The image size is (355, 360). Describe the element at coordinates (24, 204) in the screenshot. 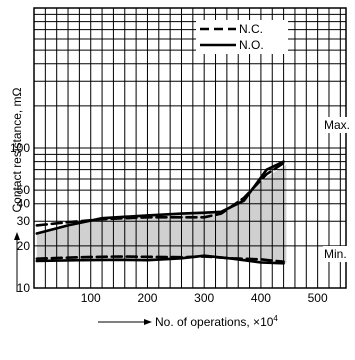

I see `y-tick-label-40: 40` at that location.